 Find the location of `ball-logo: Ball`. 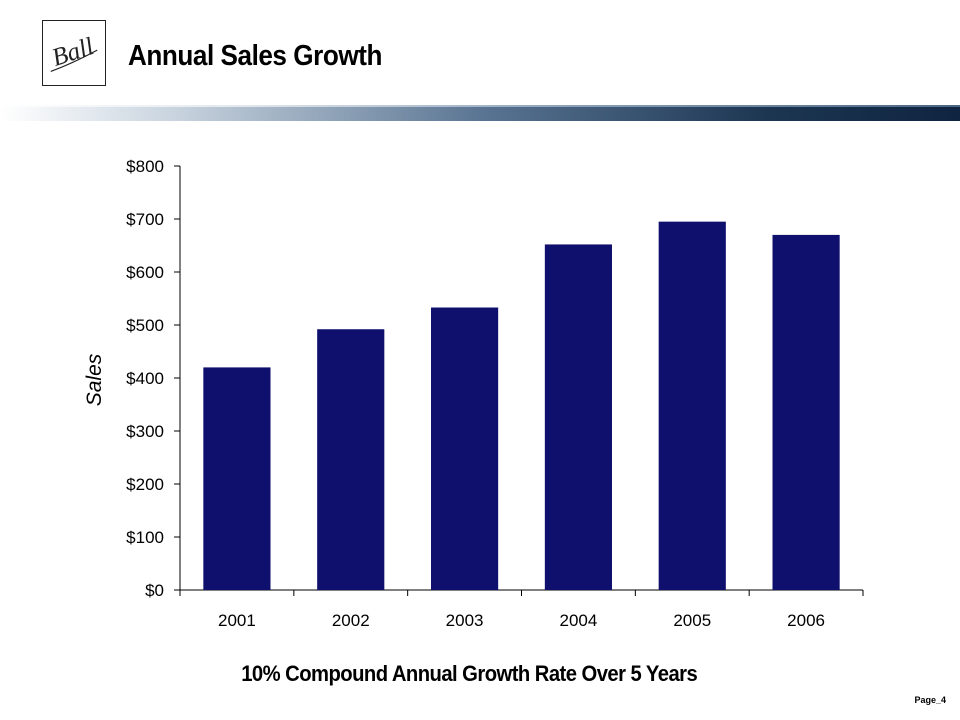

ball-logo: Ball is located at coordinates (74, 53).